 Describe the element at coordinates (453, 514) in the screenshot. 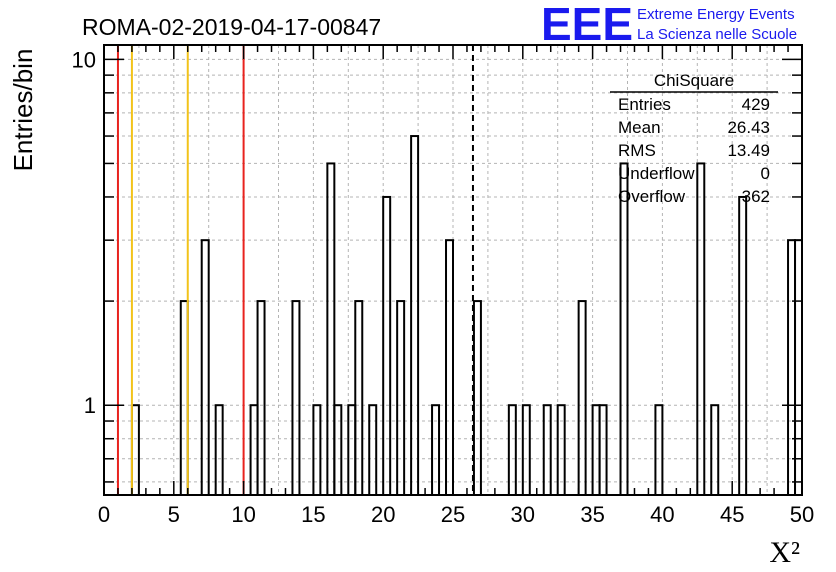

I see `x-tick-label: 25` at that location.